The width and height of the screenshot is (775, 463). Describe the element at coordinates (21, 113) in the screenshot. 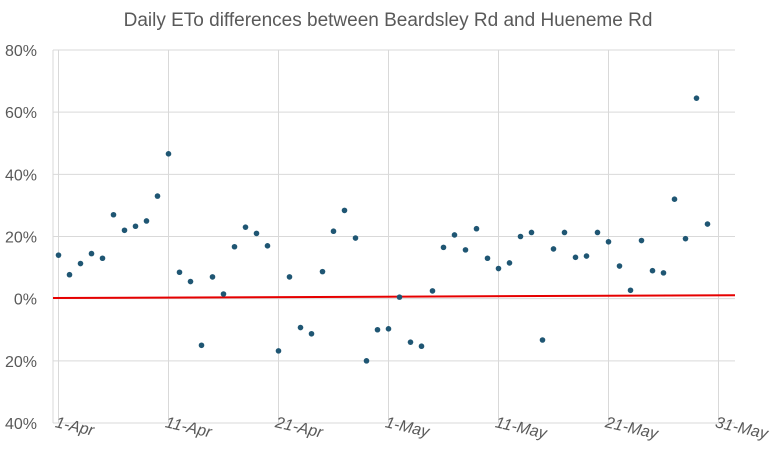

I see `y-tick-label: 60%` at that location.